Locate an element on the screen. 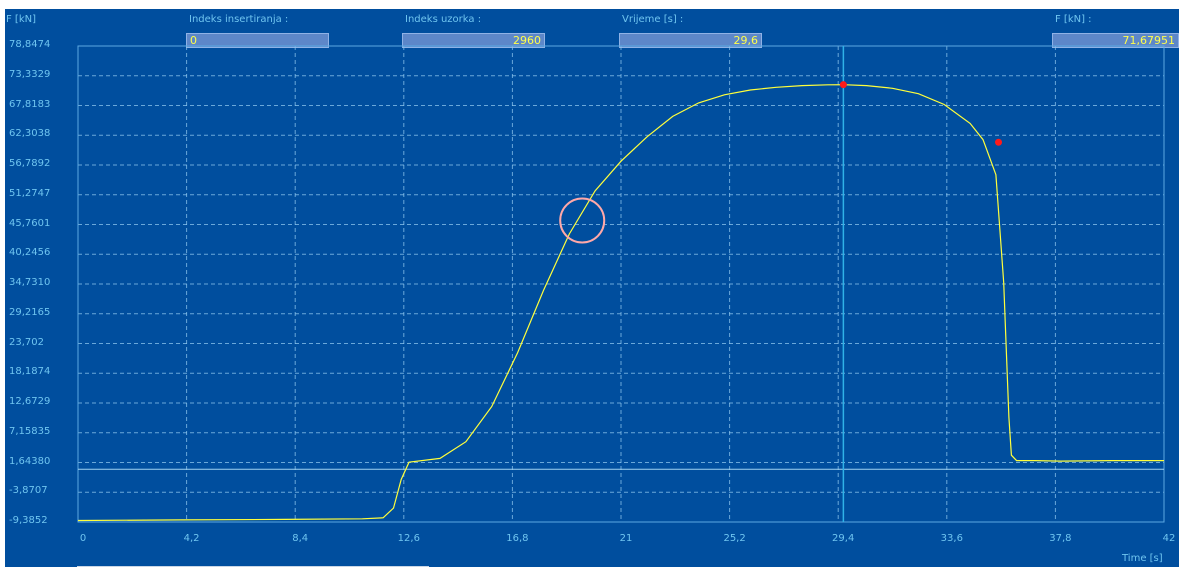  y-axis-unit-label: F [kN] is located at coordinates (21, 19).